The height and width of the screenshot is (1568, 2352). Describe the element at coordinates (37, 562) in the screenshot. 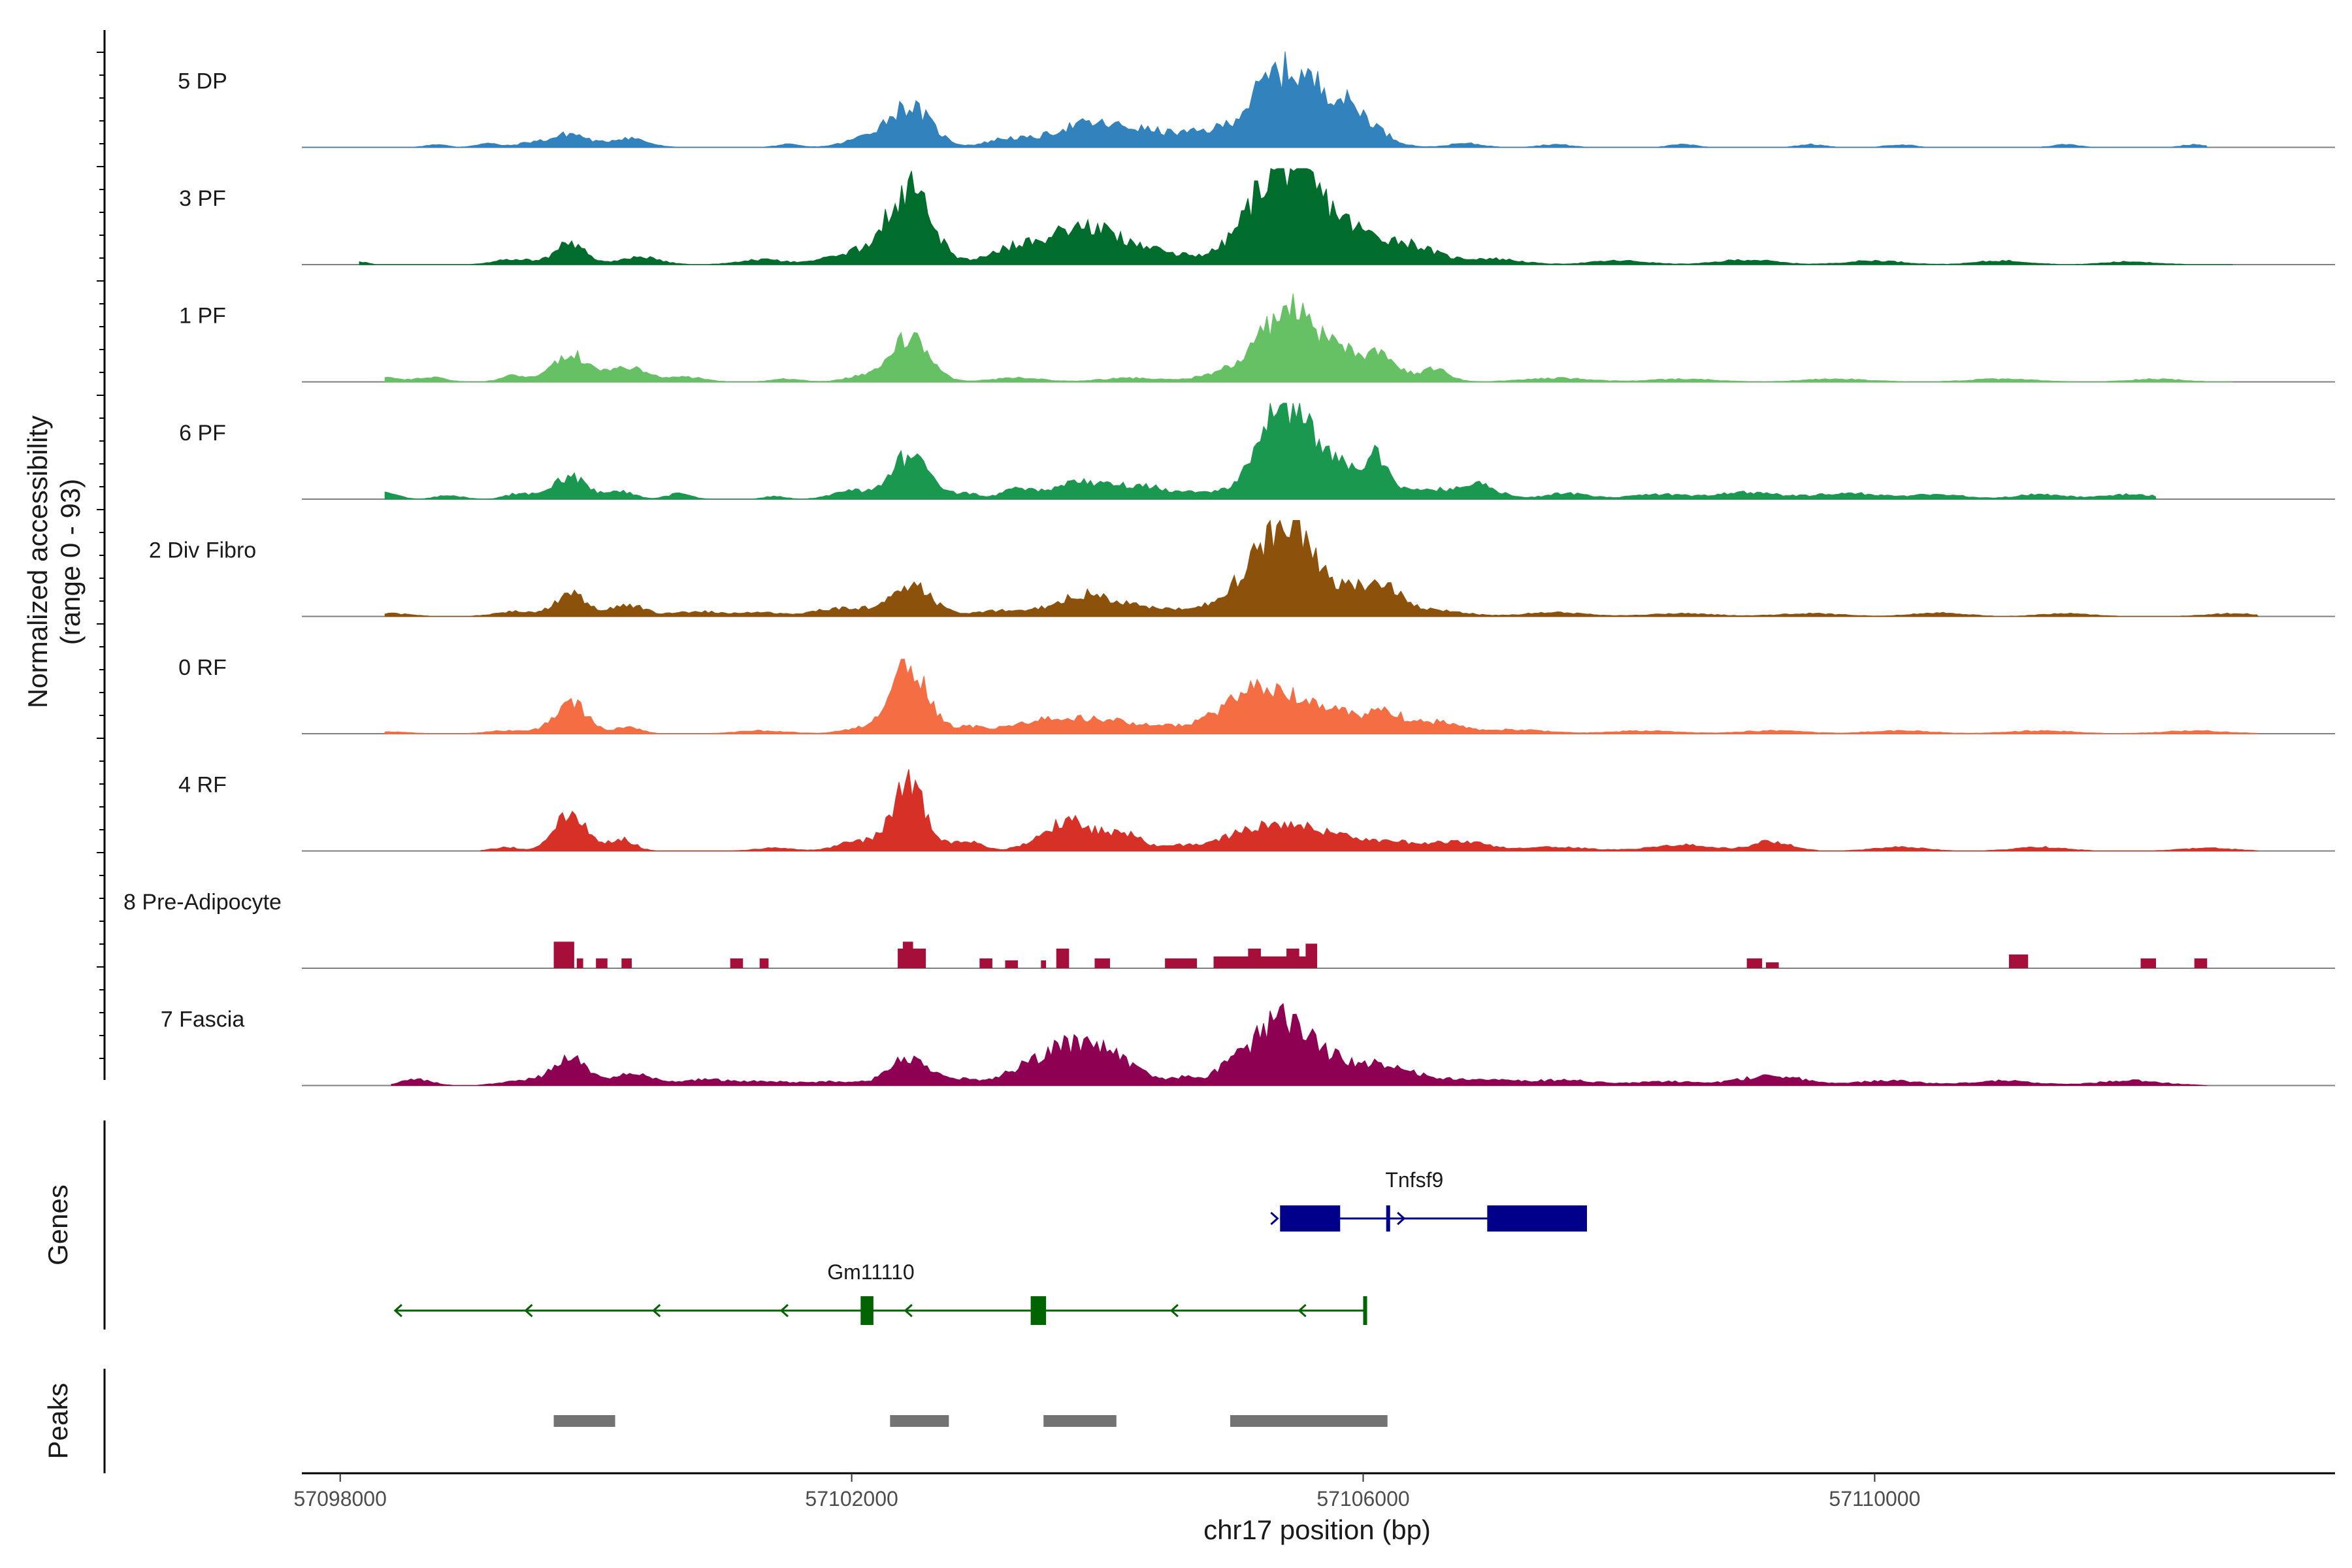

I see `y-axis-title-line1: Normalized accessibility` at that location.